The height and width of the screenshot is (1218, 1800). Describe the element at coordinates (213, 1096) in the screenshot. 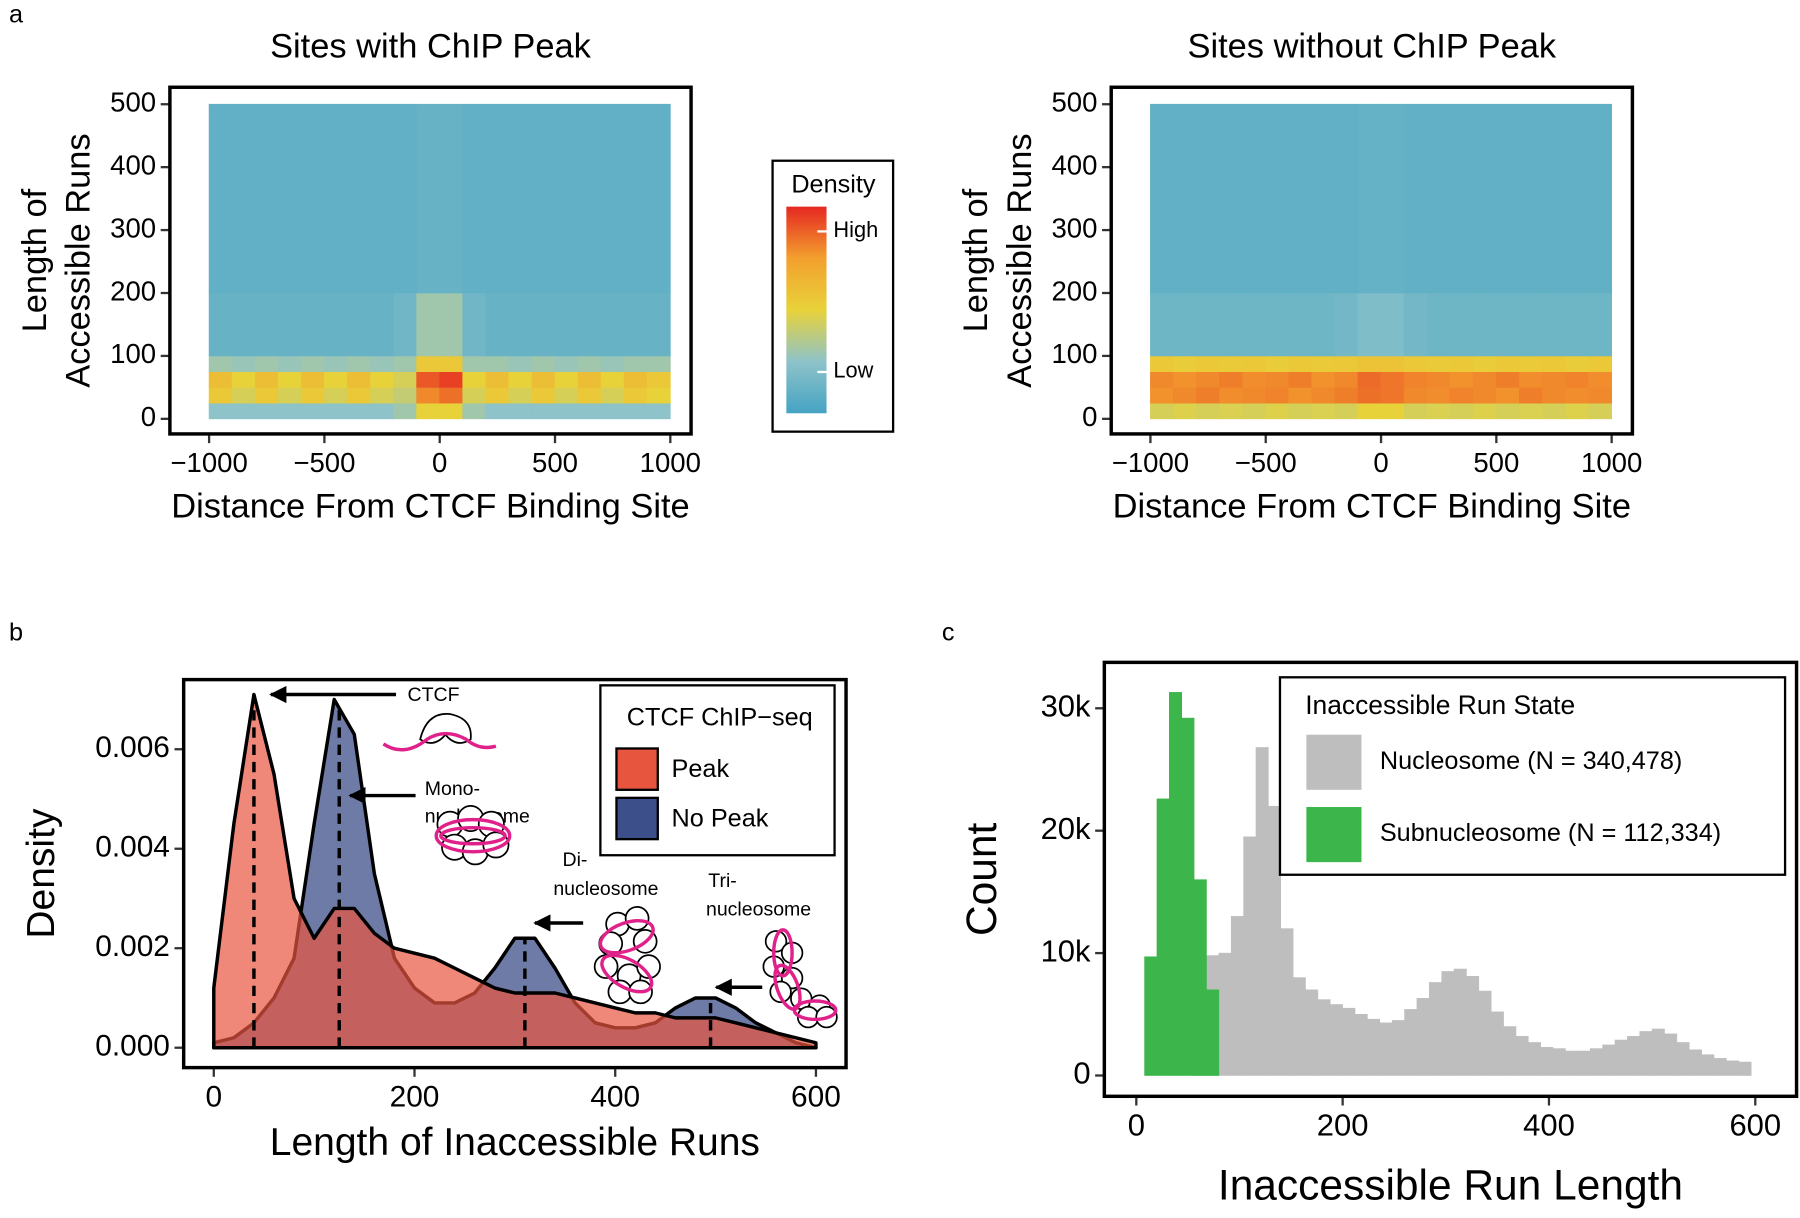

I see `x-tick-label: 0` at that location.